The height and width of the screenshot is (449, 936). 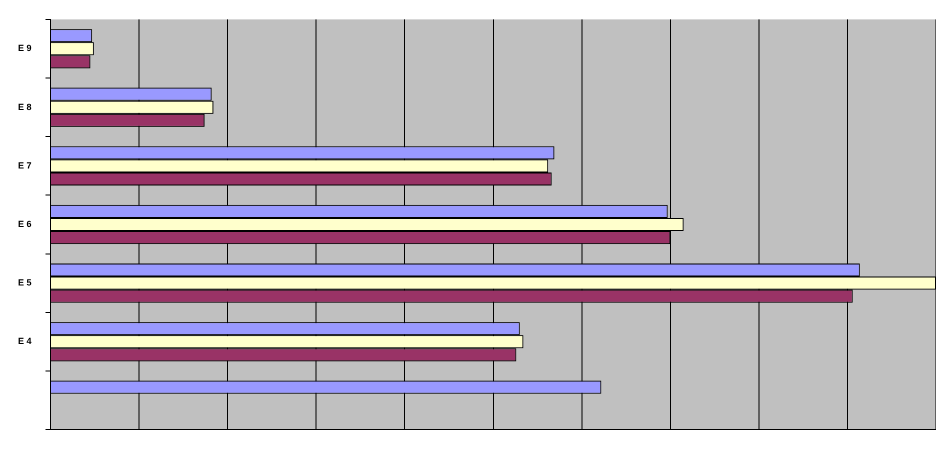 I want to click on y-tick-label: E 9, so click(x=25, y=48).